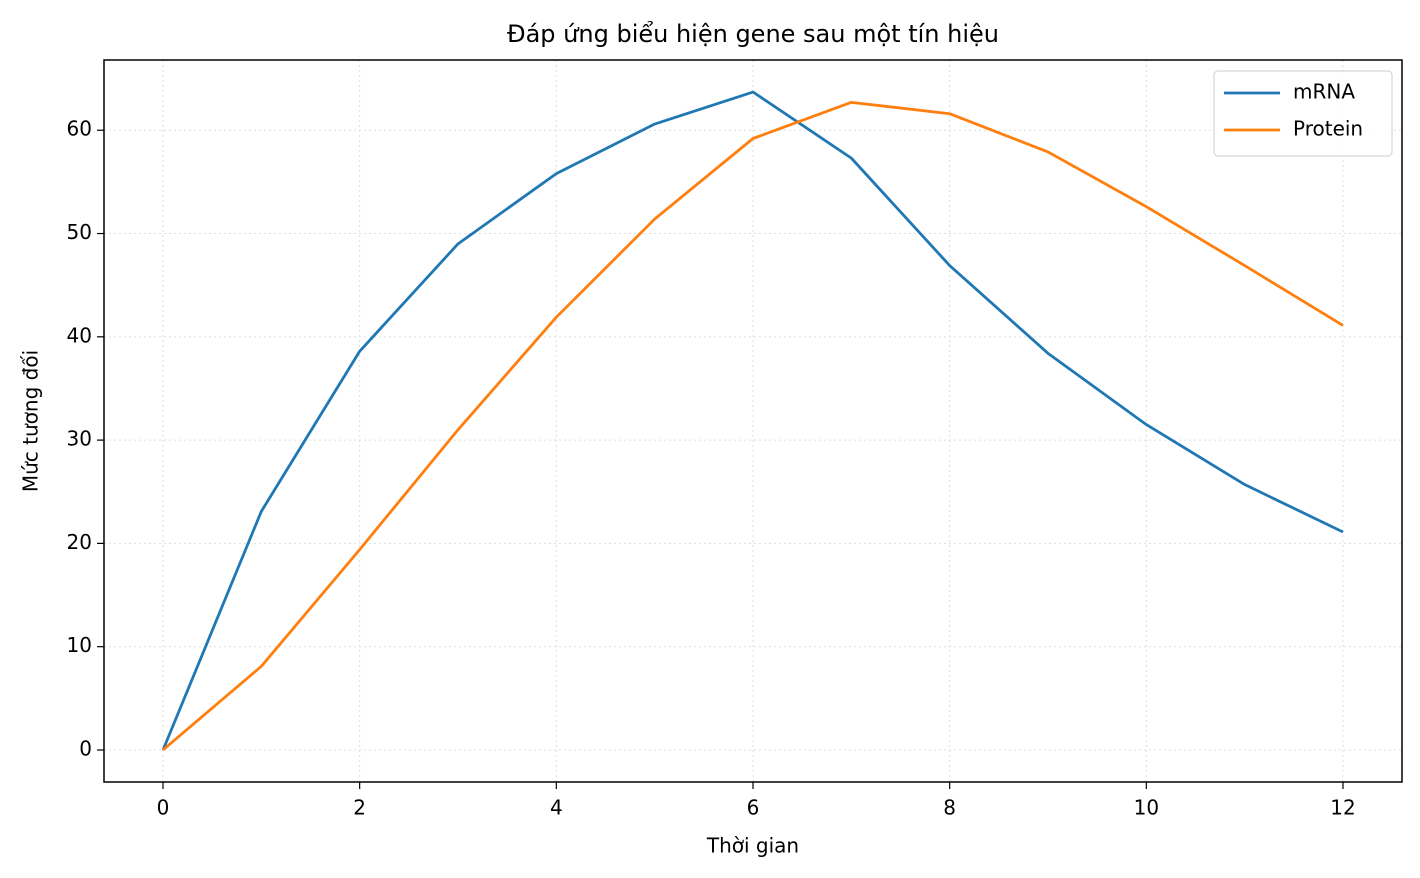 This screenshot has width=1420, height=878. What do you see at coordinates (31, 421) in the screenshot?
I see `y-axis-label: Mức tương đối` at bounding box center [31, 421].